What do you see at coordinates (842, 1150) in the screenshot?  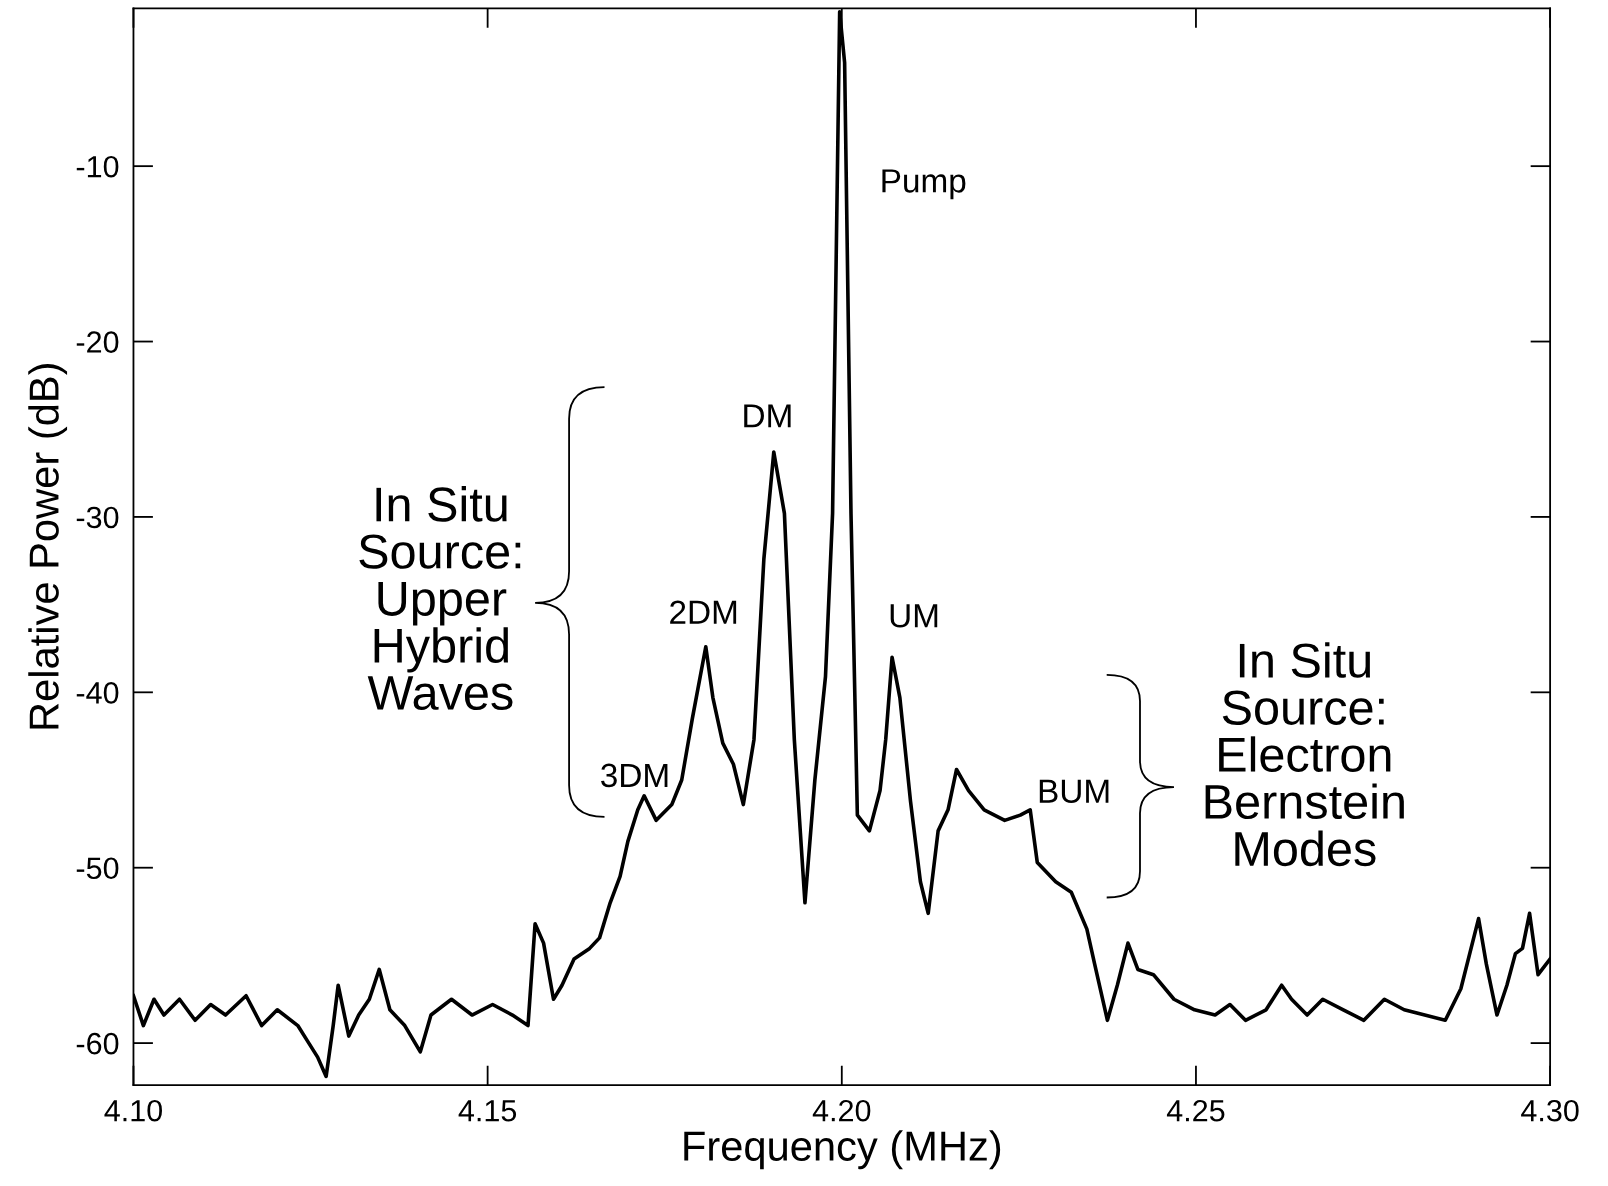 I see `x-axis-title: Frequency (MHz)` at bounding box center [842, 1150].